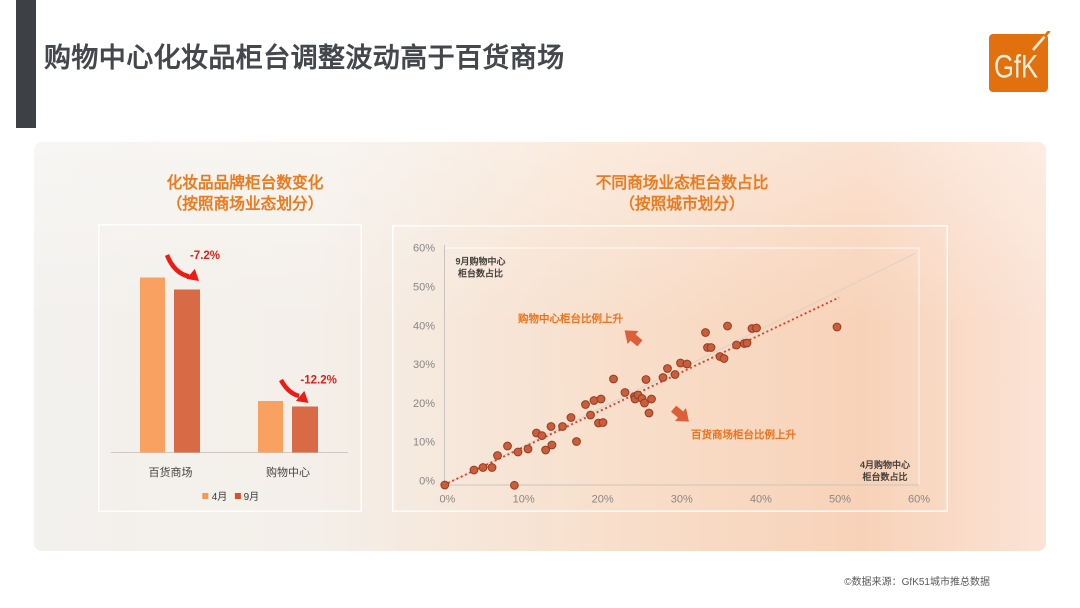 The height and width of the screenshot is (608, 1080). I want to click on svg-text: -7.2%, so click(205, 256).